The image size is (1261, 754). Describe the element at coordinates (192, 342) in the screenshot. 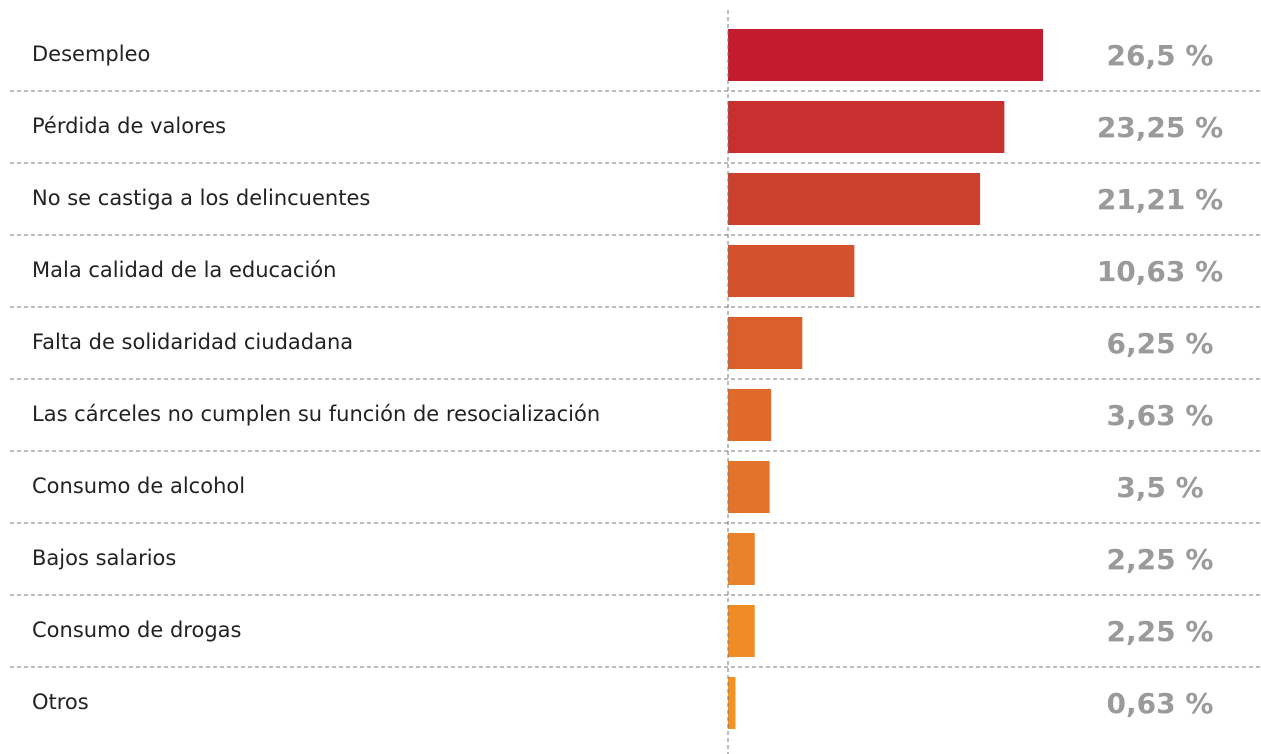

I see `category-label: Falta de solidaridad ciudadana` at that location.